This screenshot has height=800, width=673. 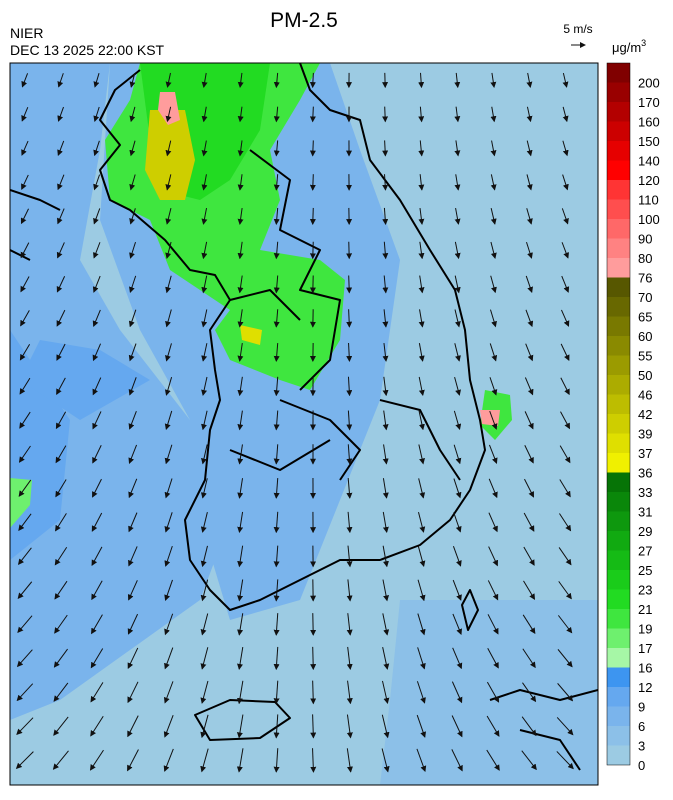 I want to click on wind-scale-label: 5 m/s, so click(x=577, y=29).